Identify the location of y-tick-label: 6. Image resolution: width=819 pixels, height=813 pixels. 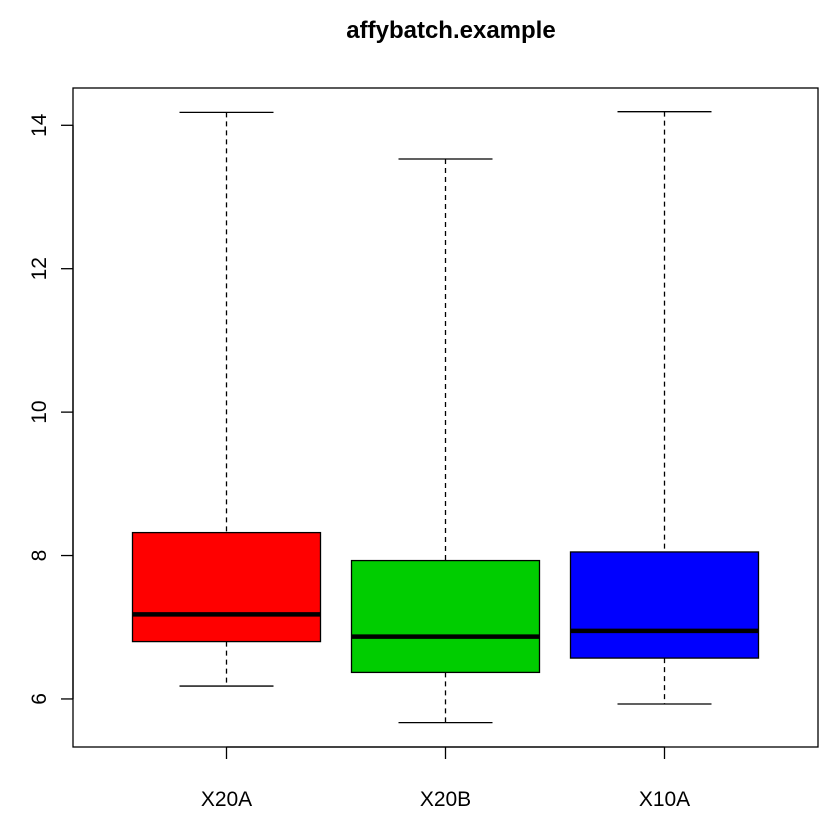
(39, 699).